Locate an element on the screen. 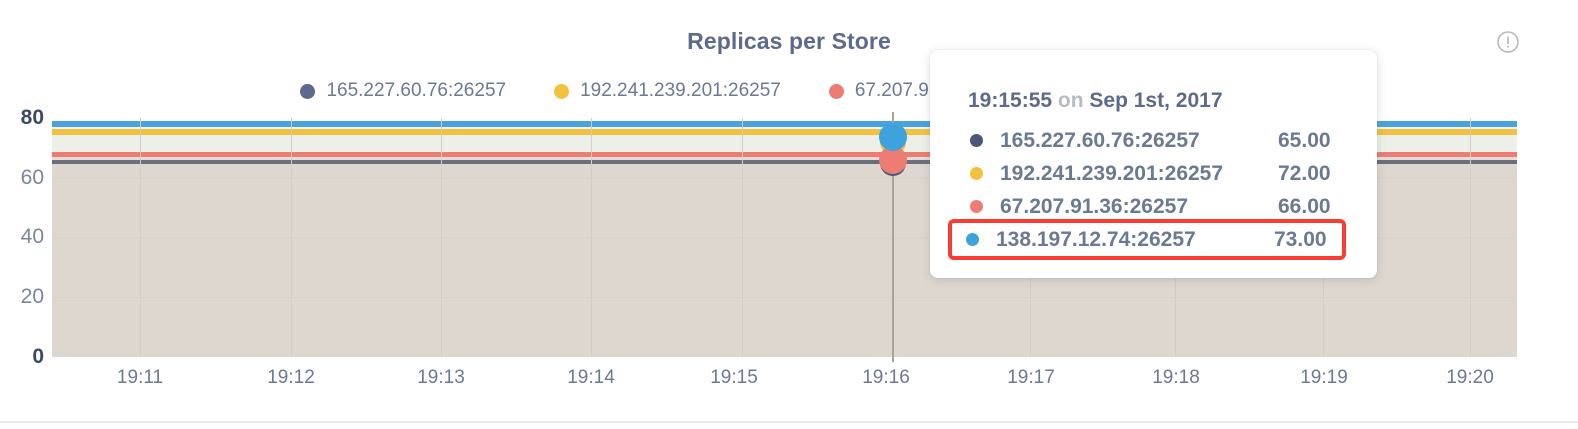 The width and height of the screenshot is (1578, 429). tooltip-row-192-241-239-201: 192.241.239.201:26257 72.00 is located at coordinates (1156, 173).